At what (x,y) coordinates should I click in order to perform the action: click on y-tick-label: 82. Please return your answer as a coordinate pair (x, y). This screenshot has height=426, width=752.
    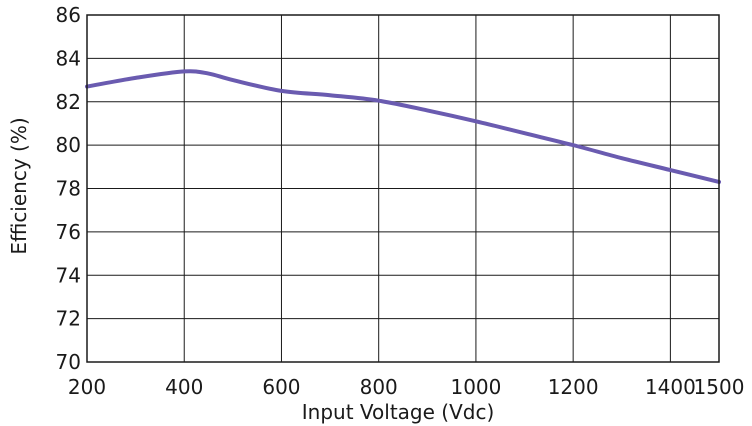
    Looking at the image, I should click on (68, 102).